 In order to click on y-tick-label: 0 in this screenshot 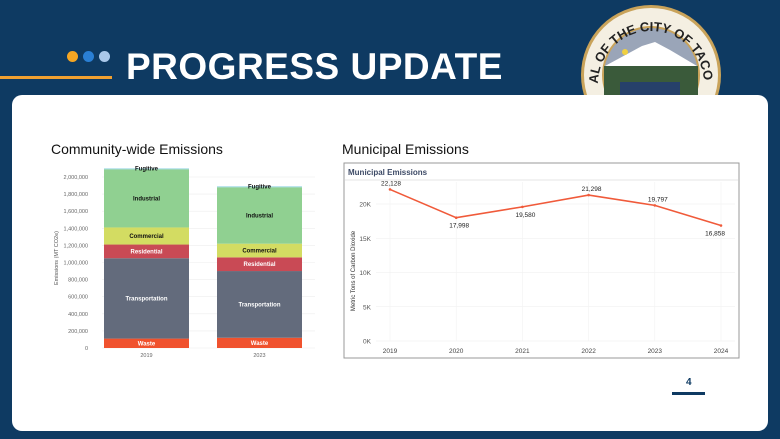, I will do `click(86, 349)`.